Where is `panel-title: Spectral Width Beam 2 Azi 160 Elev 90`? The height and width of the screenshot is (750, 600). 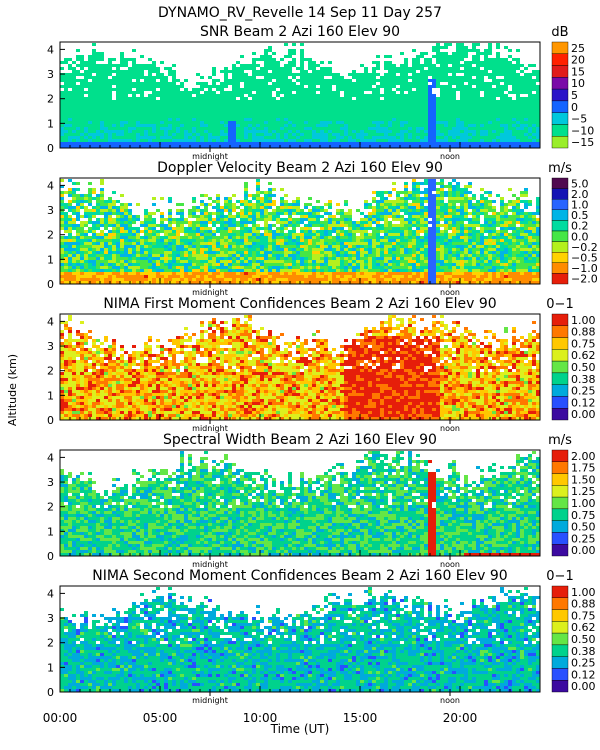
panel-title: Spectral Width Beam 2 Azi 160 Elev 90 is located at coordinates (300, 440).